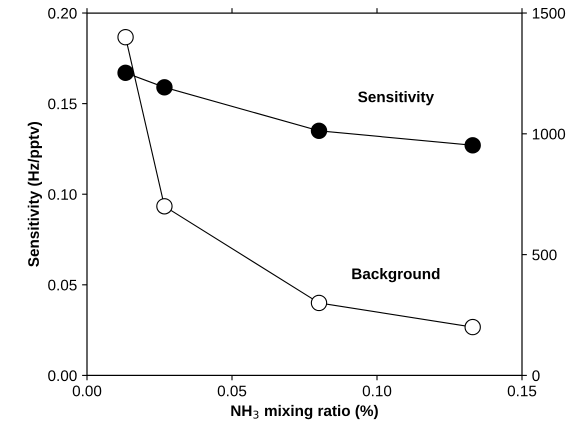 The width and height of the screenshot is (580, 434). Describe the element at coordinates (377, 391) in the screenshot. I see `x-tick-label: 0.10` at that location.